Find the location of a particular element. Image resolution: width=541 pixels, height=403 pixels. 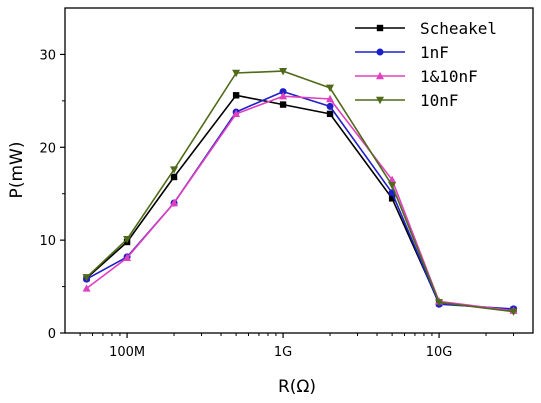

legend-item: 10nF is located at coordinates (407, 100).